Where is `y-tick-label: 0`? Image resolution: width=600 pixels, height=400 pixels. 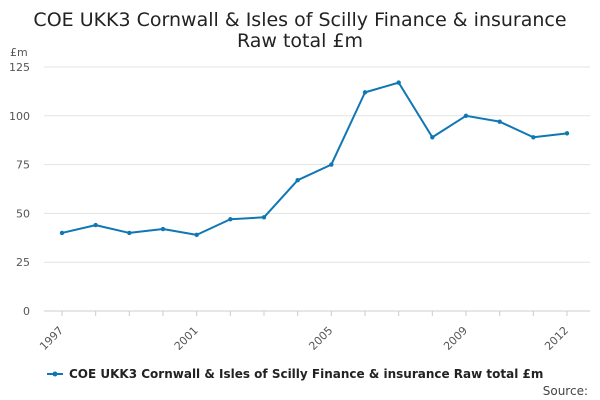
y-tick-label: 0 is located at coordinates (26, 311).